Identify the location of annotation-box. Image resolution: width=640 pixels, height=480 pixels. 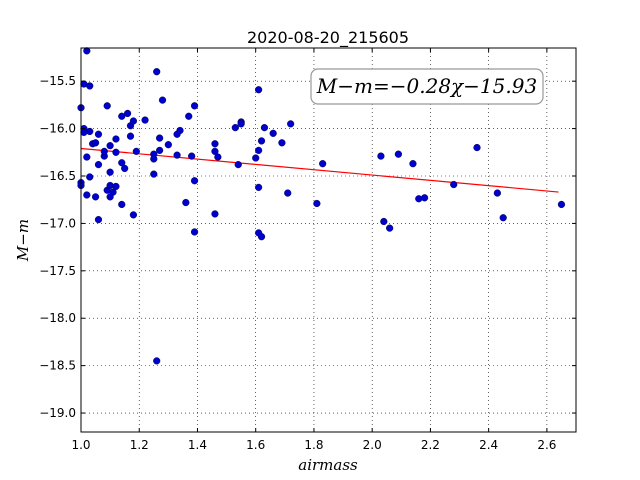
(427, 86).